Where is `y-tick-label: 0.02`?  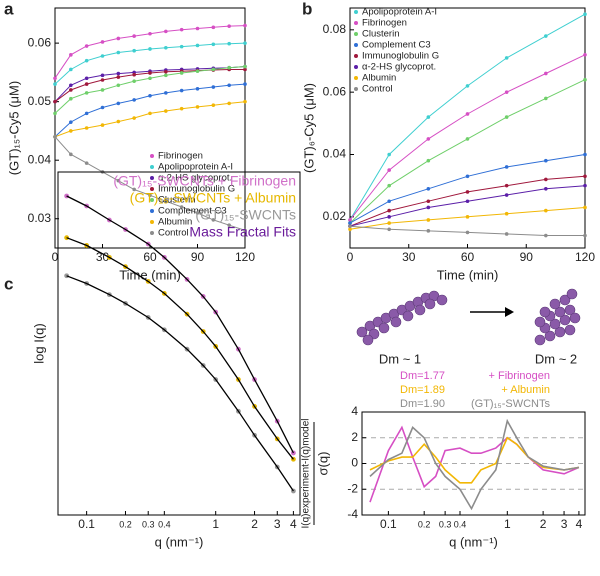 y-tick-label: 0.02 is located at coordinates (335, 216).